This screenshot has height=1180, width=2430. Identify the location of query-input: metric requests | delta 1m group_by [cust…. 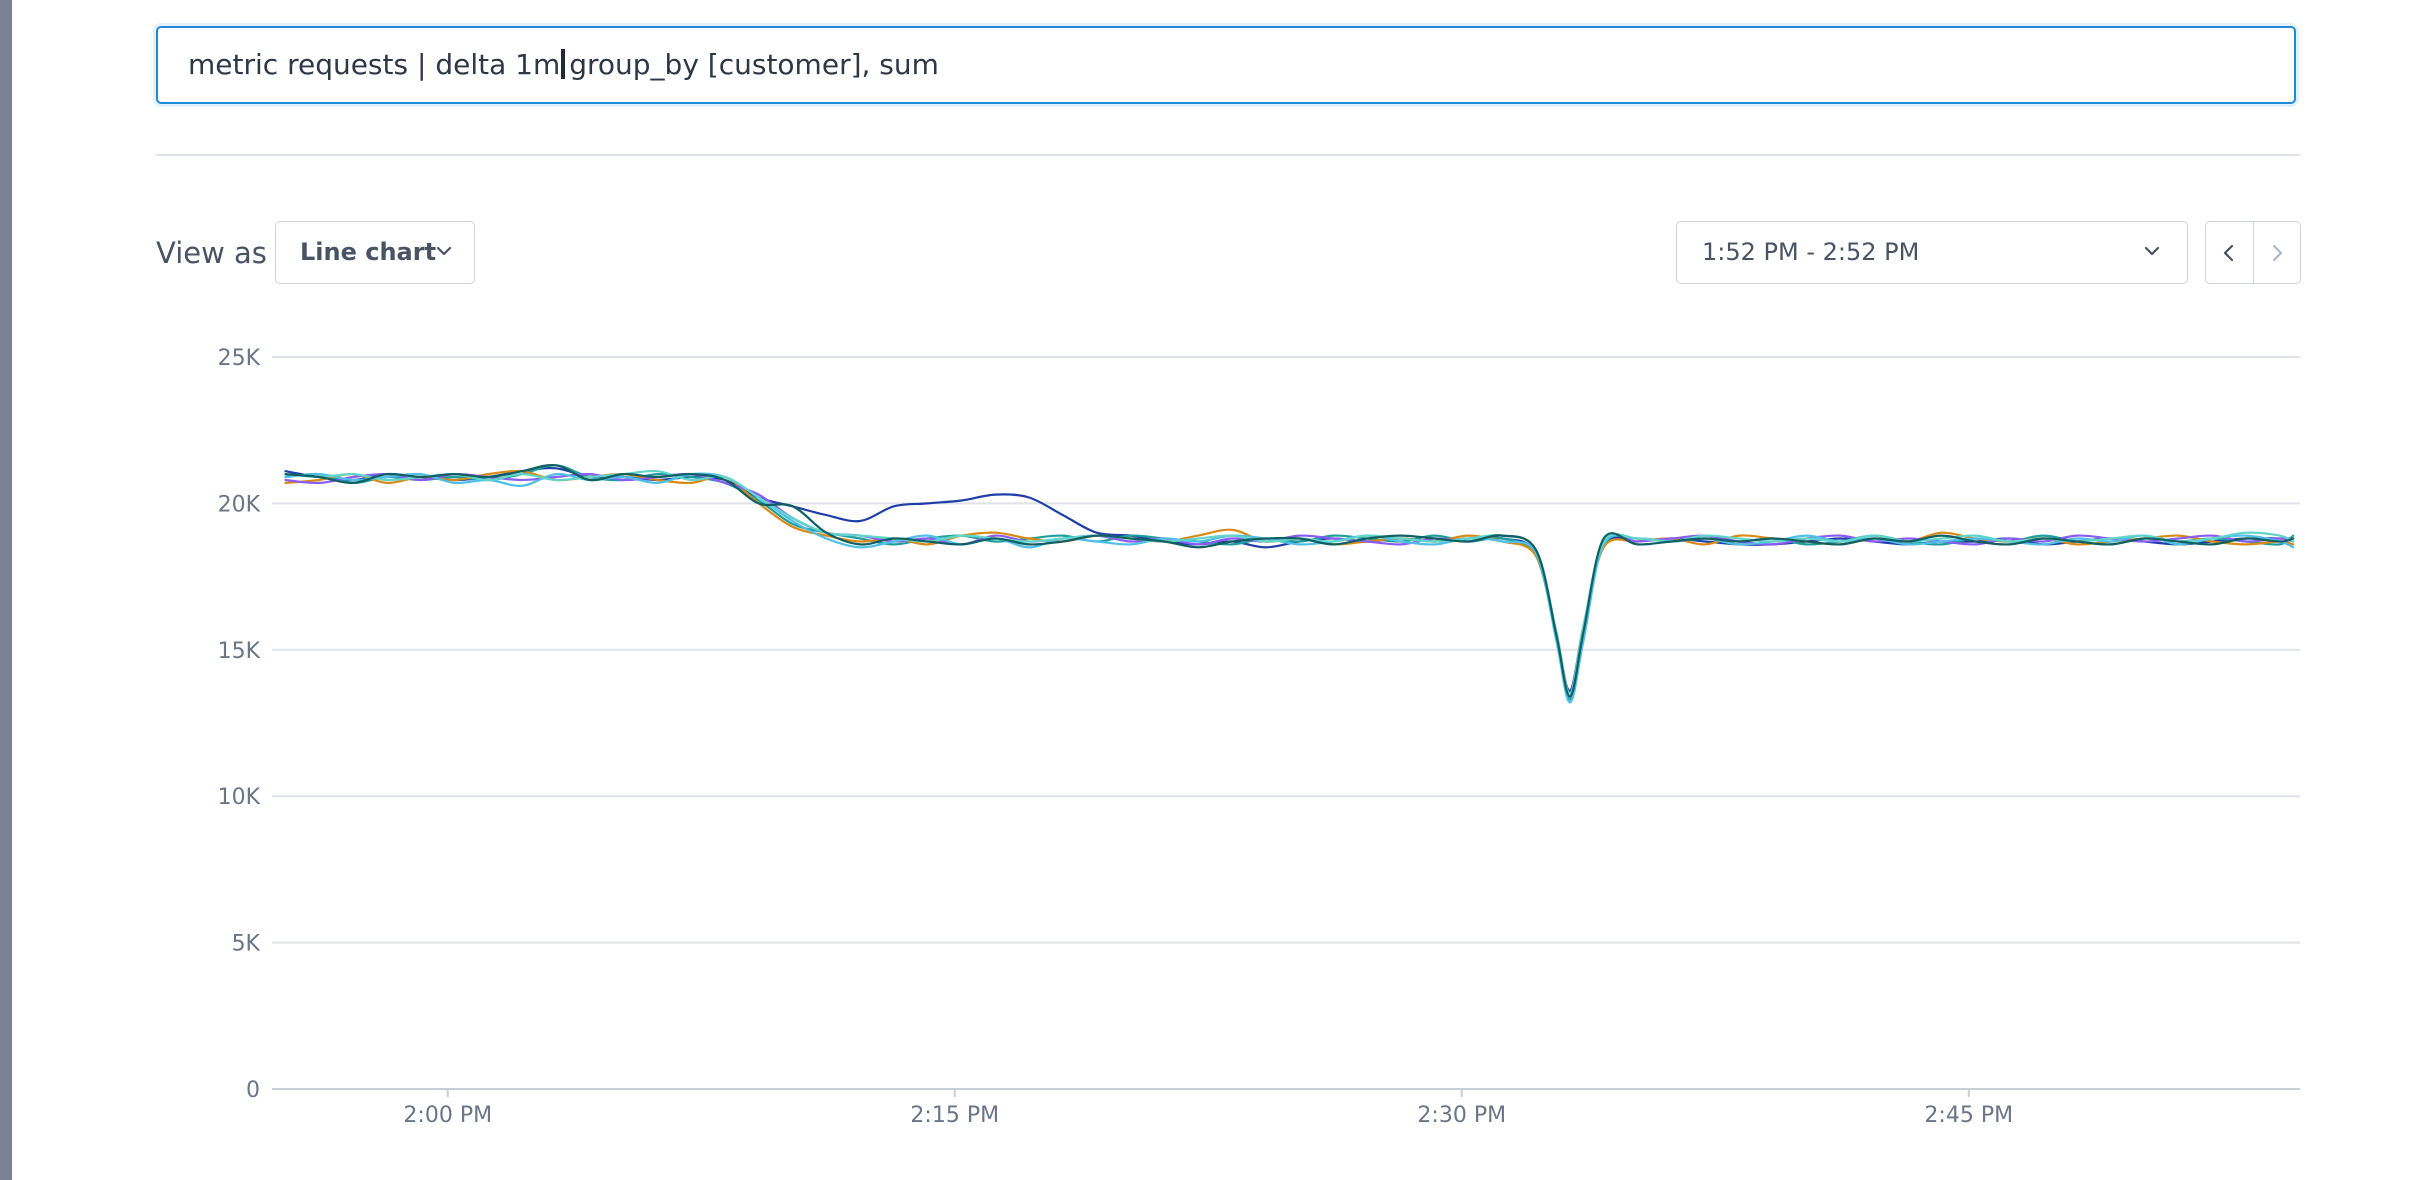
(1226, 65).